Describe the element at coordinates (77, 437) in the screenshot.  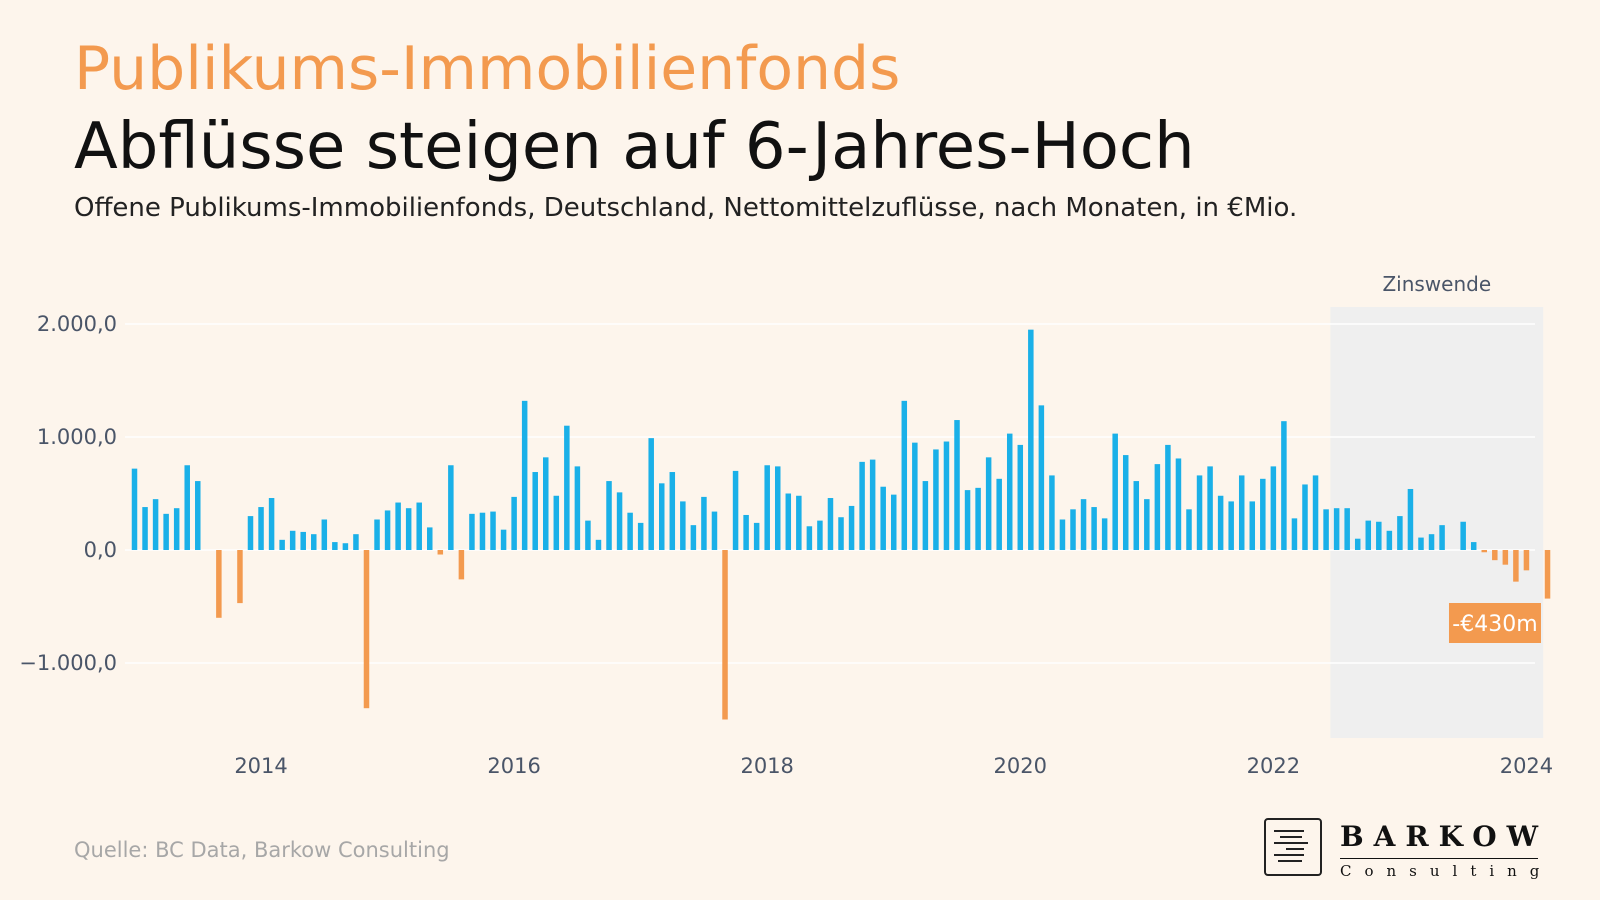
I see `y-tick-label: 1.000,0` at that location.